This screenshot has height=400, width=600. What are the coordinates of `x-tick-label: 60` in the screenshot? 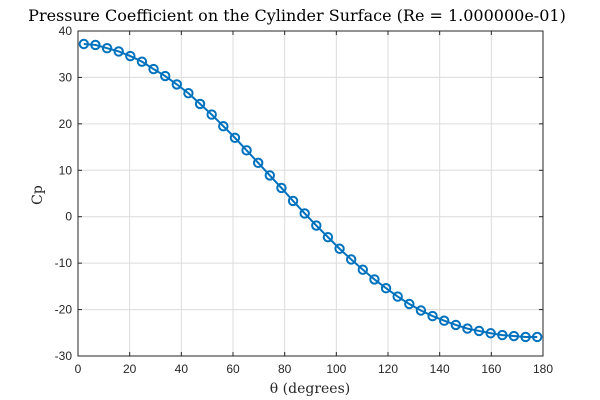 It's located at (233, 369).